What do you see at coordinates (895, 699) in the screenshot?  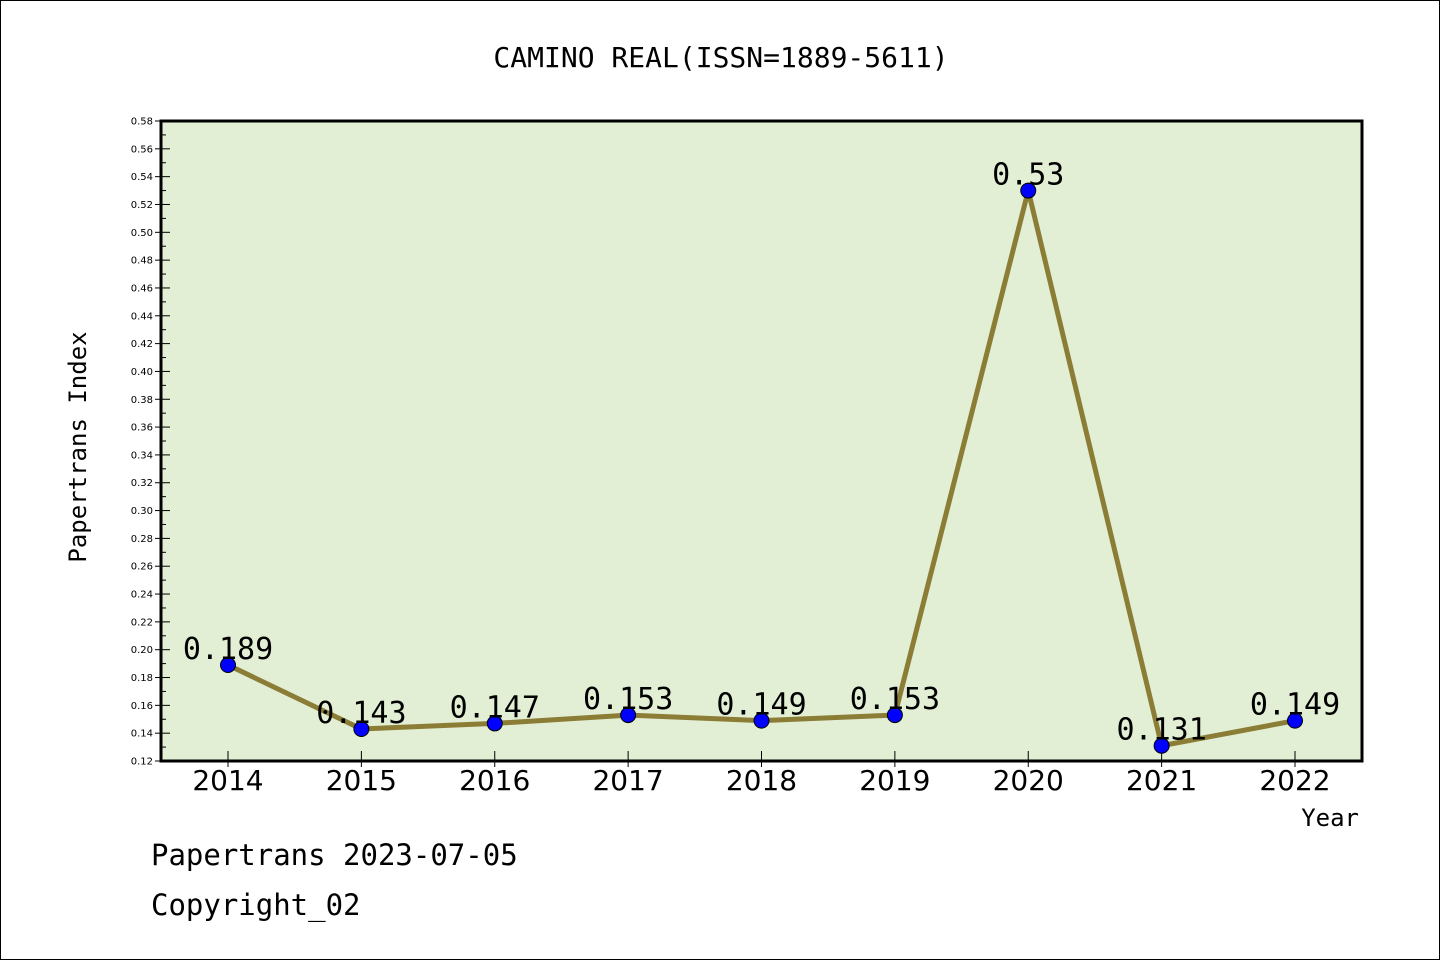 I see `data-label-2019: 0.153` at bounding box center [895, 699].